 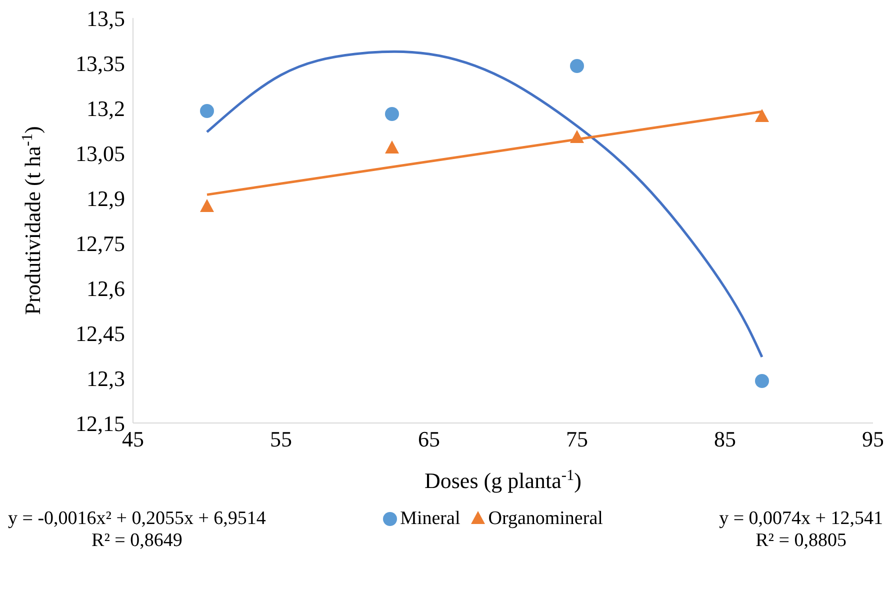 I want to click on y-tick-label: 12,6, so click(x=105, y=288).